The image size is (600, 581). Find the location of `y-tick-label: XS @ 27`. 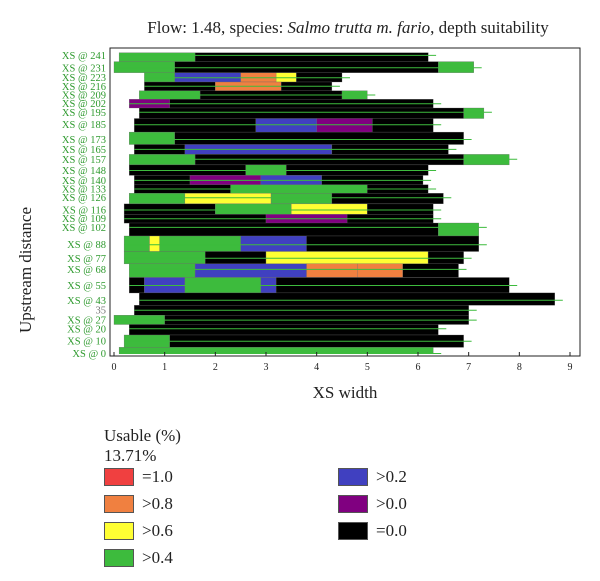

y-tick-label: XS @ 27 is located at coordinates (86, 321).